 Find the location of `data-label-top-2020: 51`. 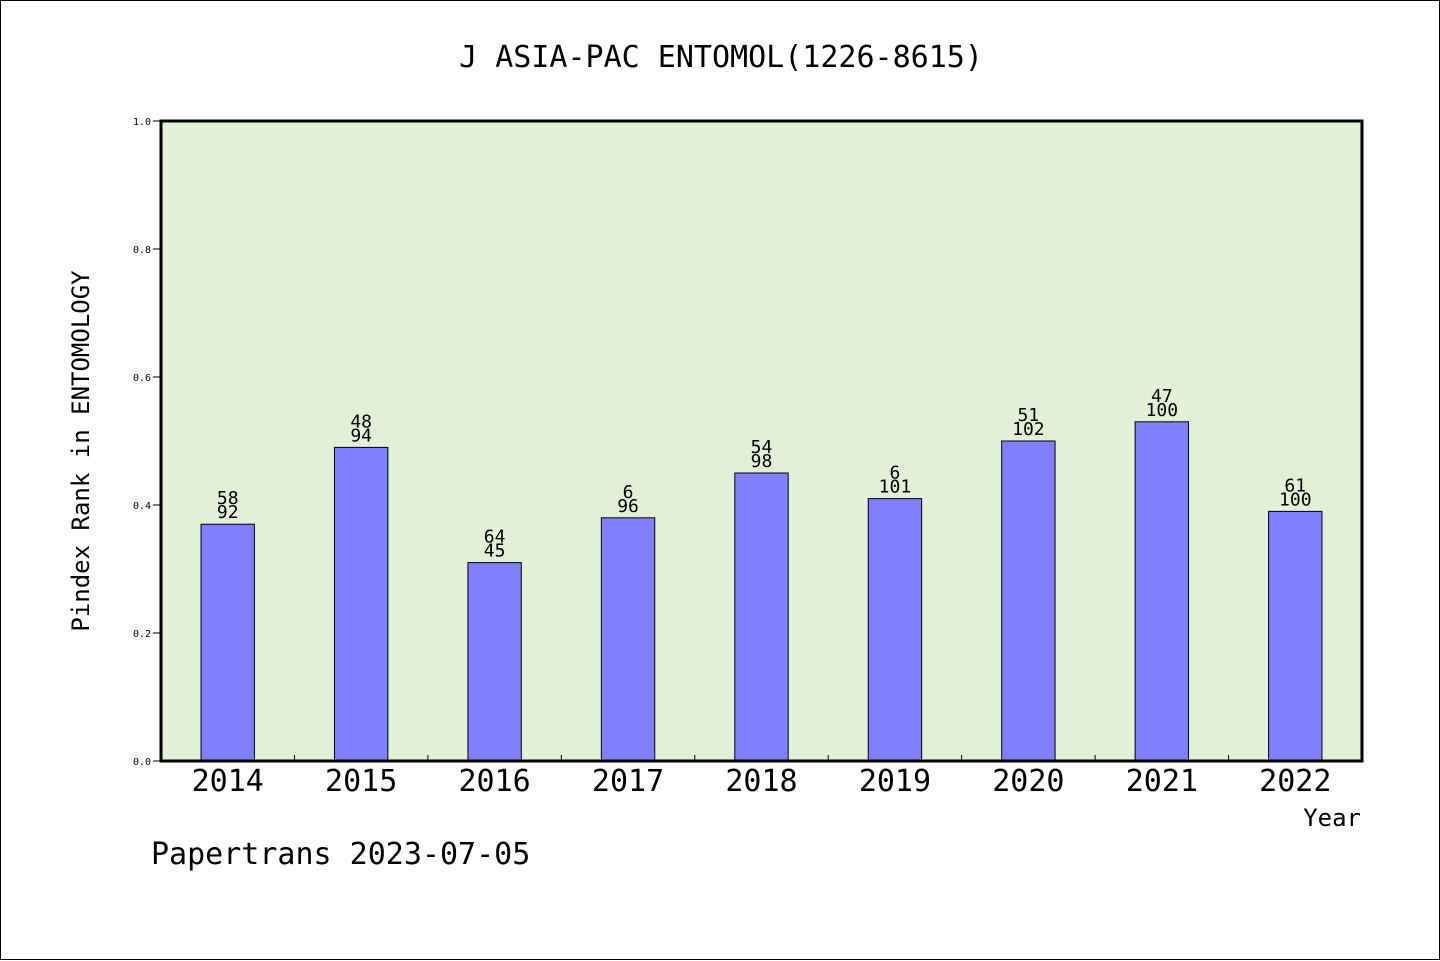

data-label-top-2020: 51 is located at coordinates (1029, 415).